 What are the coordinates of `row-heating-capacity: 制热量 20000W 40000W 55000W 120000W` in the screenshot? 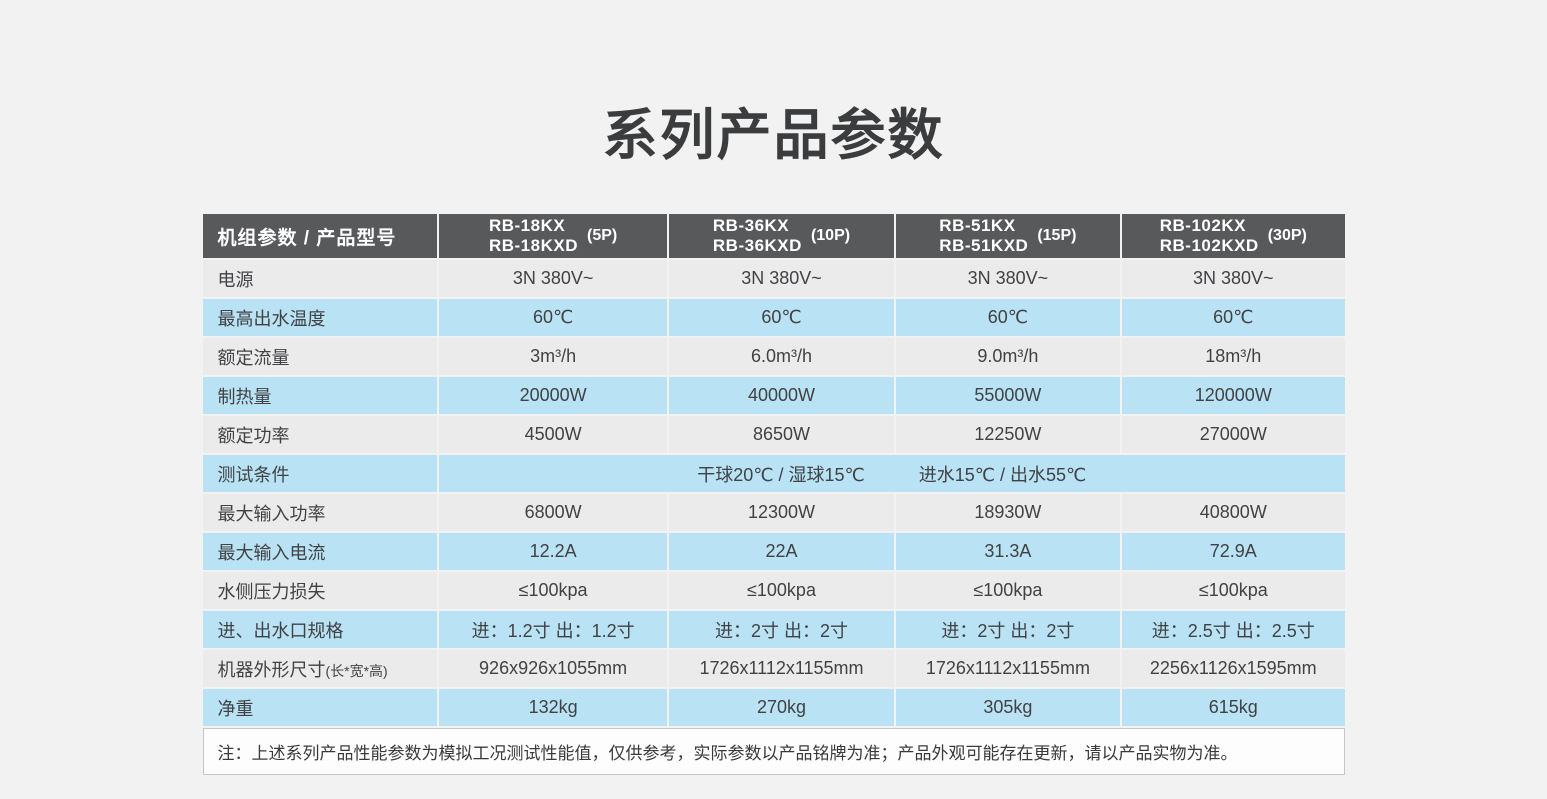 It's located at (773, 395).